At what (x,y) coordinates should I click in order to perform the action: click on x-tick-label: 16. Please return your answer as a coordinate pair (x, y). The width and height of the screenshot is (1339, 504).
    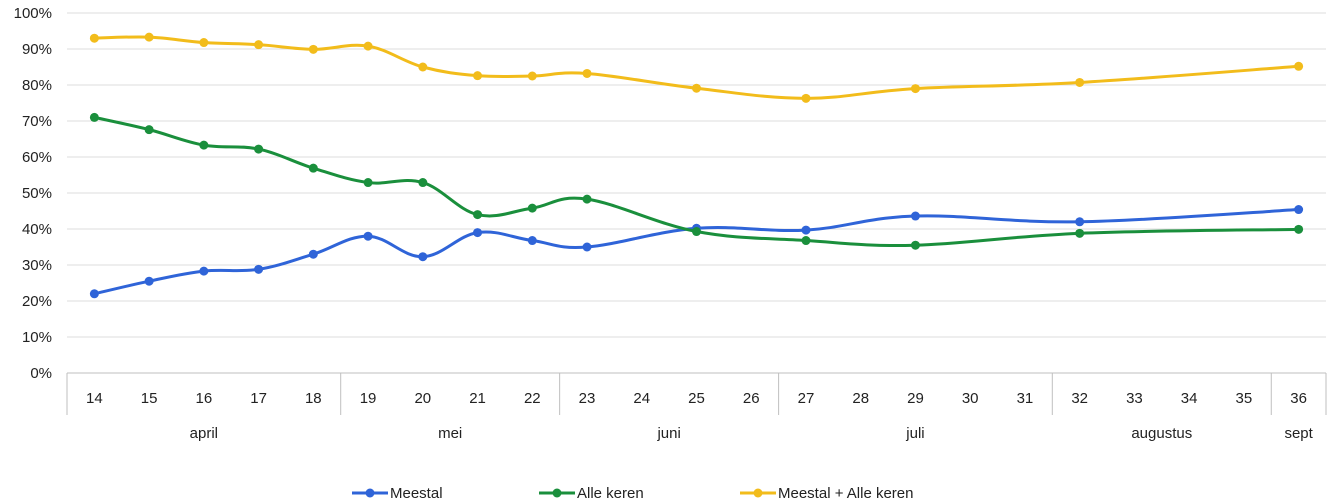
    Looking at the image, I should click on (204, 398).